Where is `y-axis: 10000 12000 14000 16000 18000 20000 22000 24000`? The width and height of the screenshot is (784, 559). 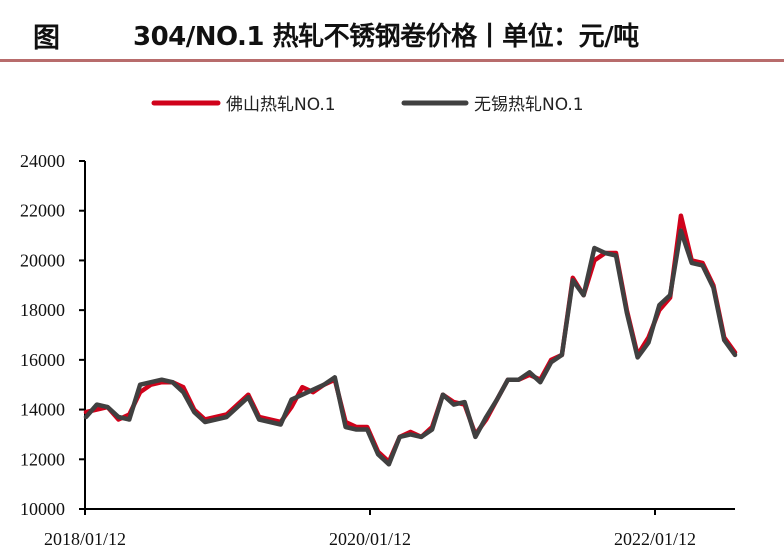 y-axis: 10000 12000 14000 16000 18000 20000 22000 24000 is located at coordinates (53, 335).